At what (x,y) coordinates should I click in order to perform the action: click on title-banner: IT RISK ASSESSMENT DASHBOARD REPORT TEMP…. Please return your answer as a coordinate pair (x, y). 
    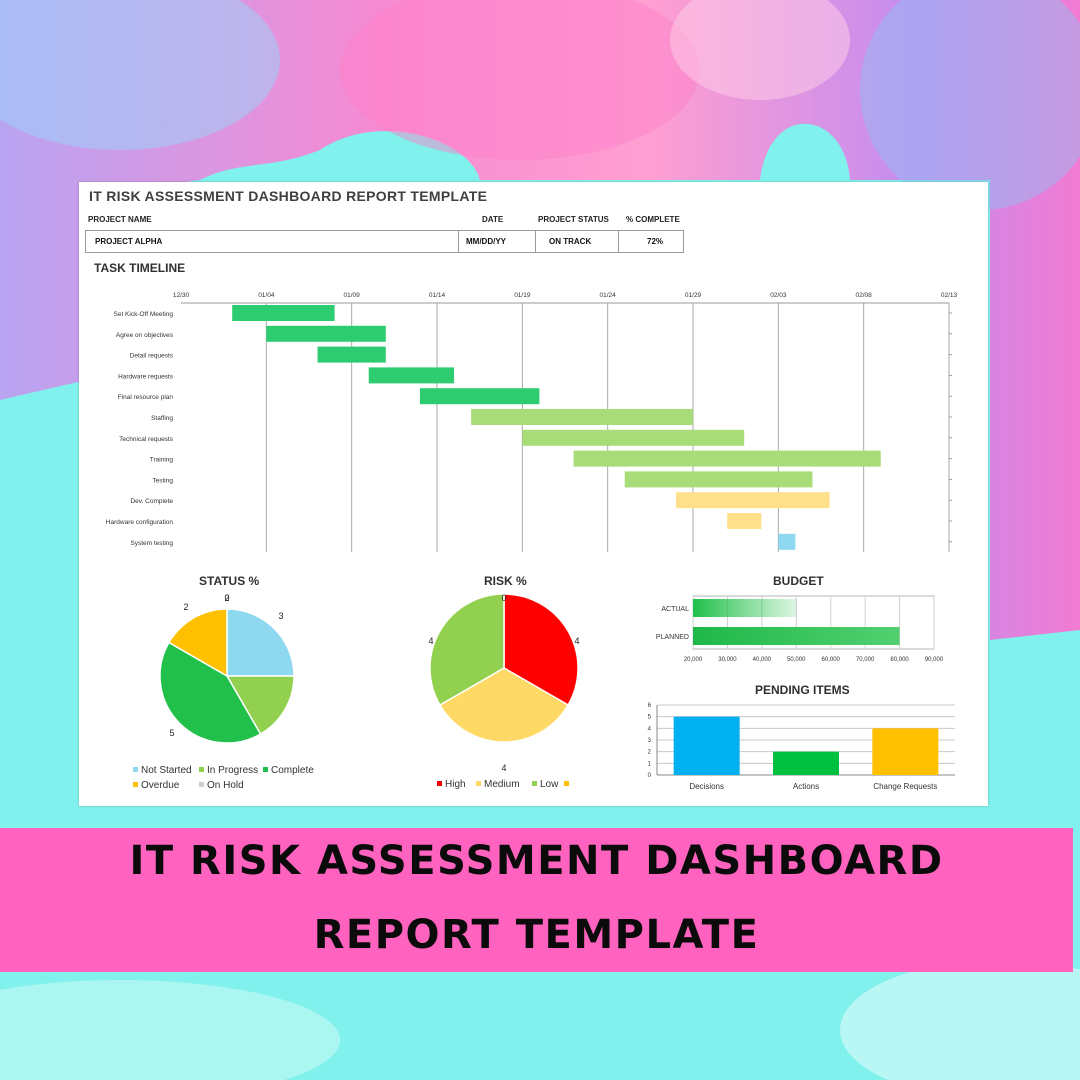
    Looking at the image, I should click on (536, 900).